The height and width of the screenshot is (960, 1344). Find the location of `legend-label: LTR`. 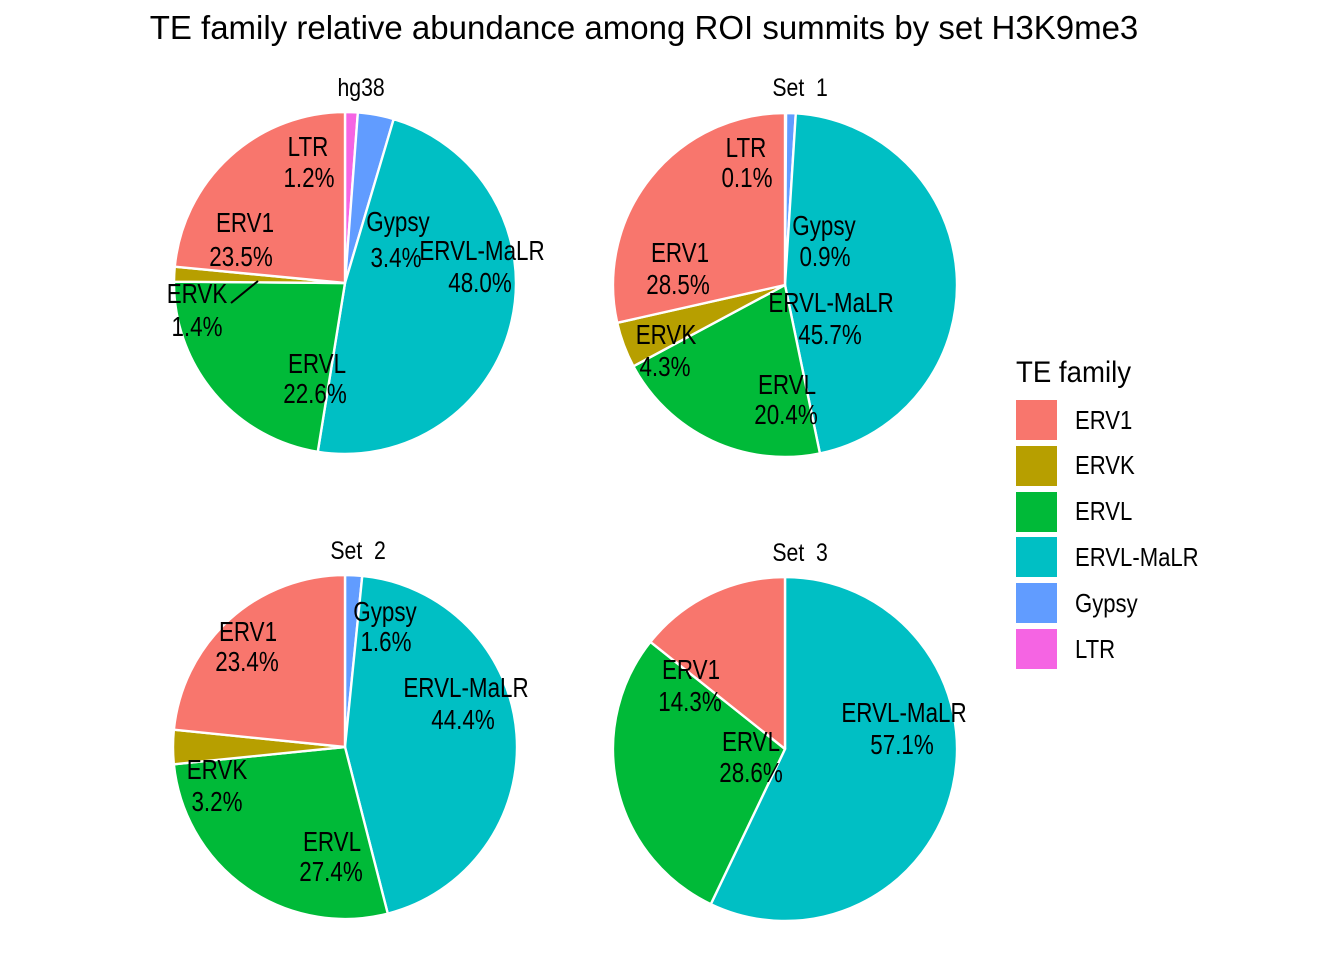

legend-label: LTR is located at coordinates (1095, 648).